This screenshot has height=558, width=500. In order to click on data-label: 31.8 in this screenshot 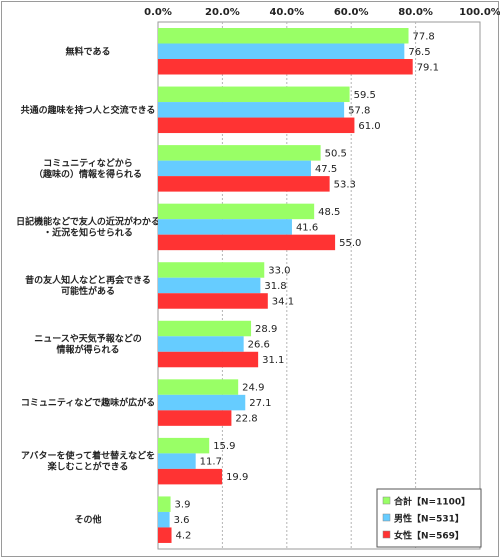, I will do `click(275, 286)`.